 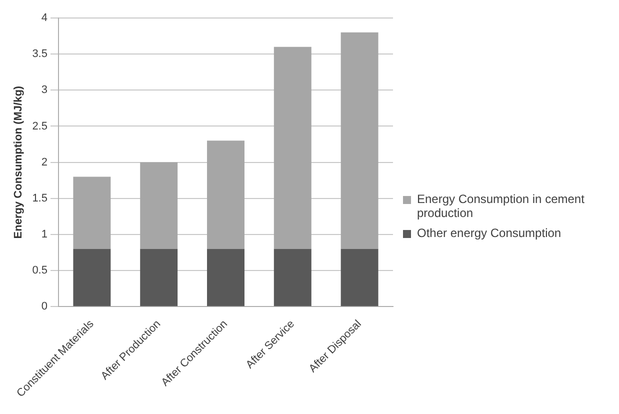 I want to click on y-tick-label: 3, so click(x=44, y=90).